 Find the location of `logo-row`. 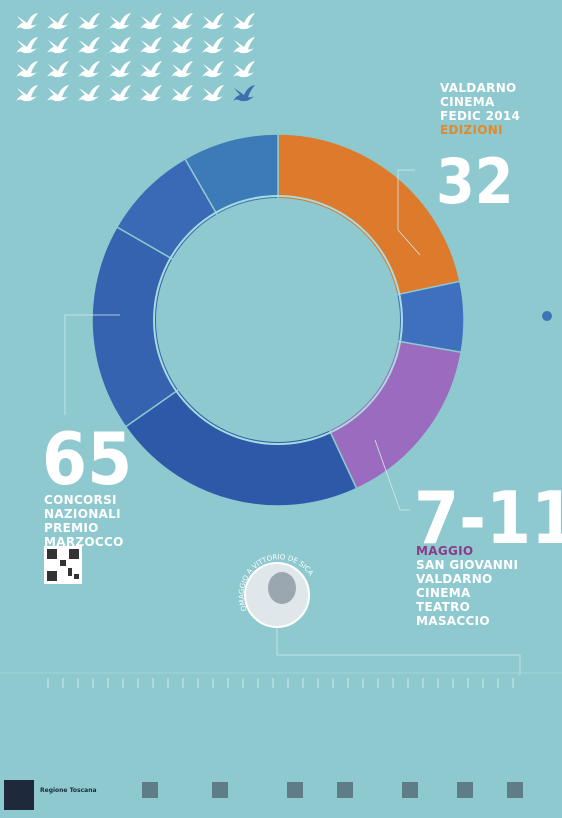

logo-row is located at coordinates (332, 790).